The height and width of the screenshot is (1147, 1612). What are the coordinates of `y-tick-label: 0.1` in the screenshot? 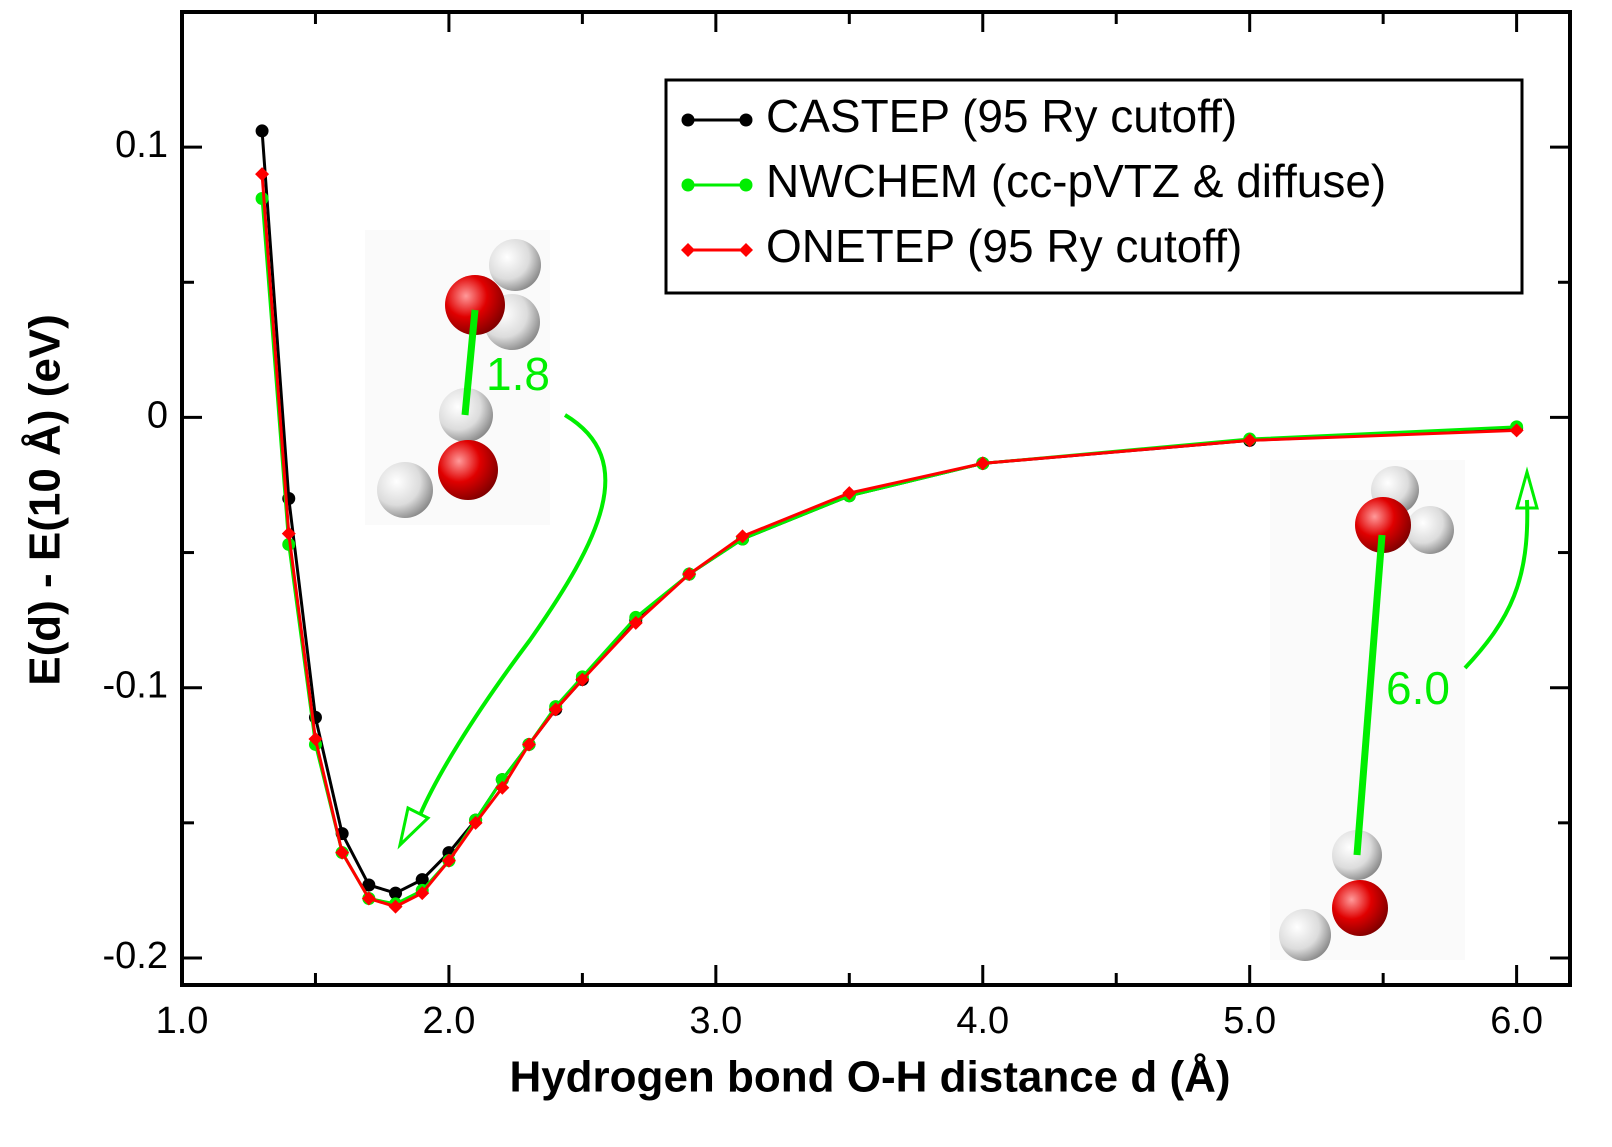 It's located at (141, 145).